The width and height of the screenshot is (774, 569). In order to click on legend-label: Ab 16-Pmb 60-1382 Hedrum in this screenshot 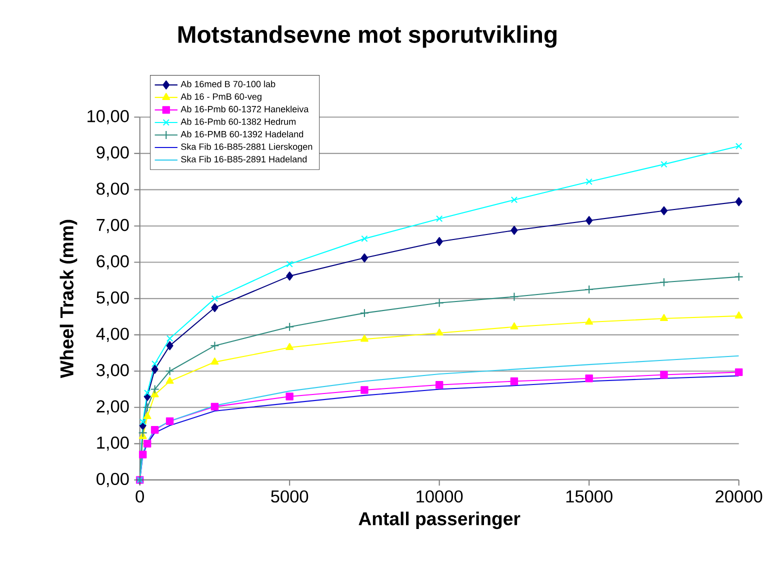, I will do `click(238, 121)`.